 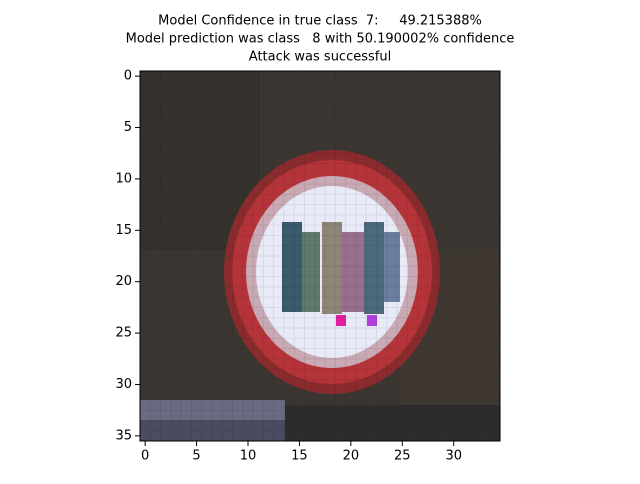 What do you see at coordinates (453, 456) in the screenshot?
I see `x-tick-label: 30` at bounding box center [453, 456].